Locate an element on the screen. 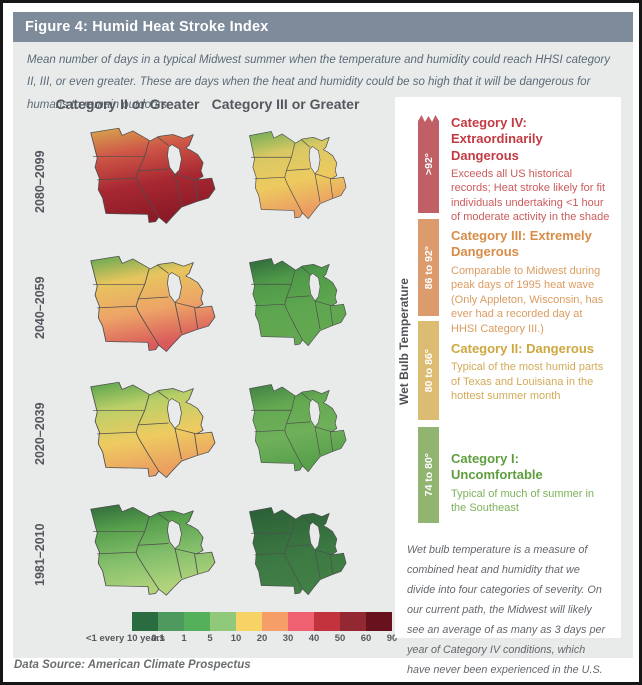 This screenshot has width=642, height=685. category3-temperature-bar: 86 to 92° is located at coordinates (428, 267).